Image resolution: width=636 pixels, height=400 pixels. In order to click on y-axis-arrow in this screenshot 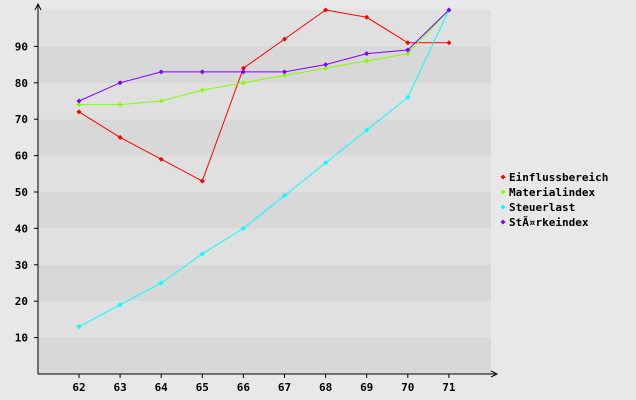, I will do `click(38, 6)`.